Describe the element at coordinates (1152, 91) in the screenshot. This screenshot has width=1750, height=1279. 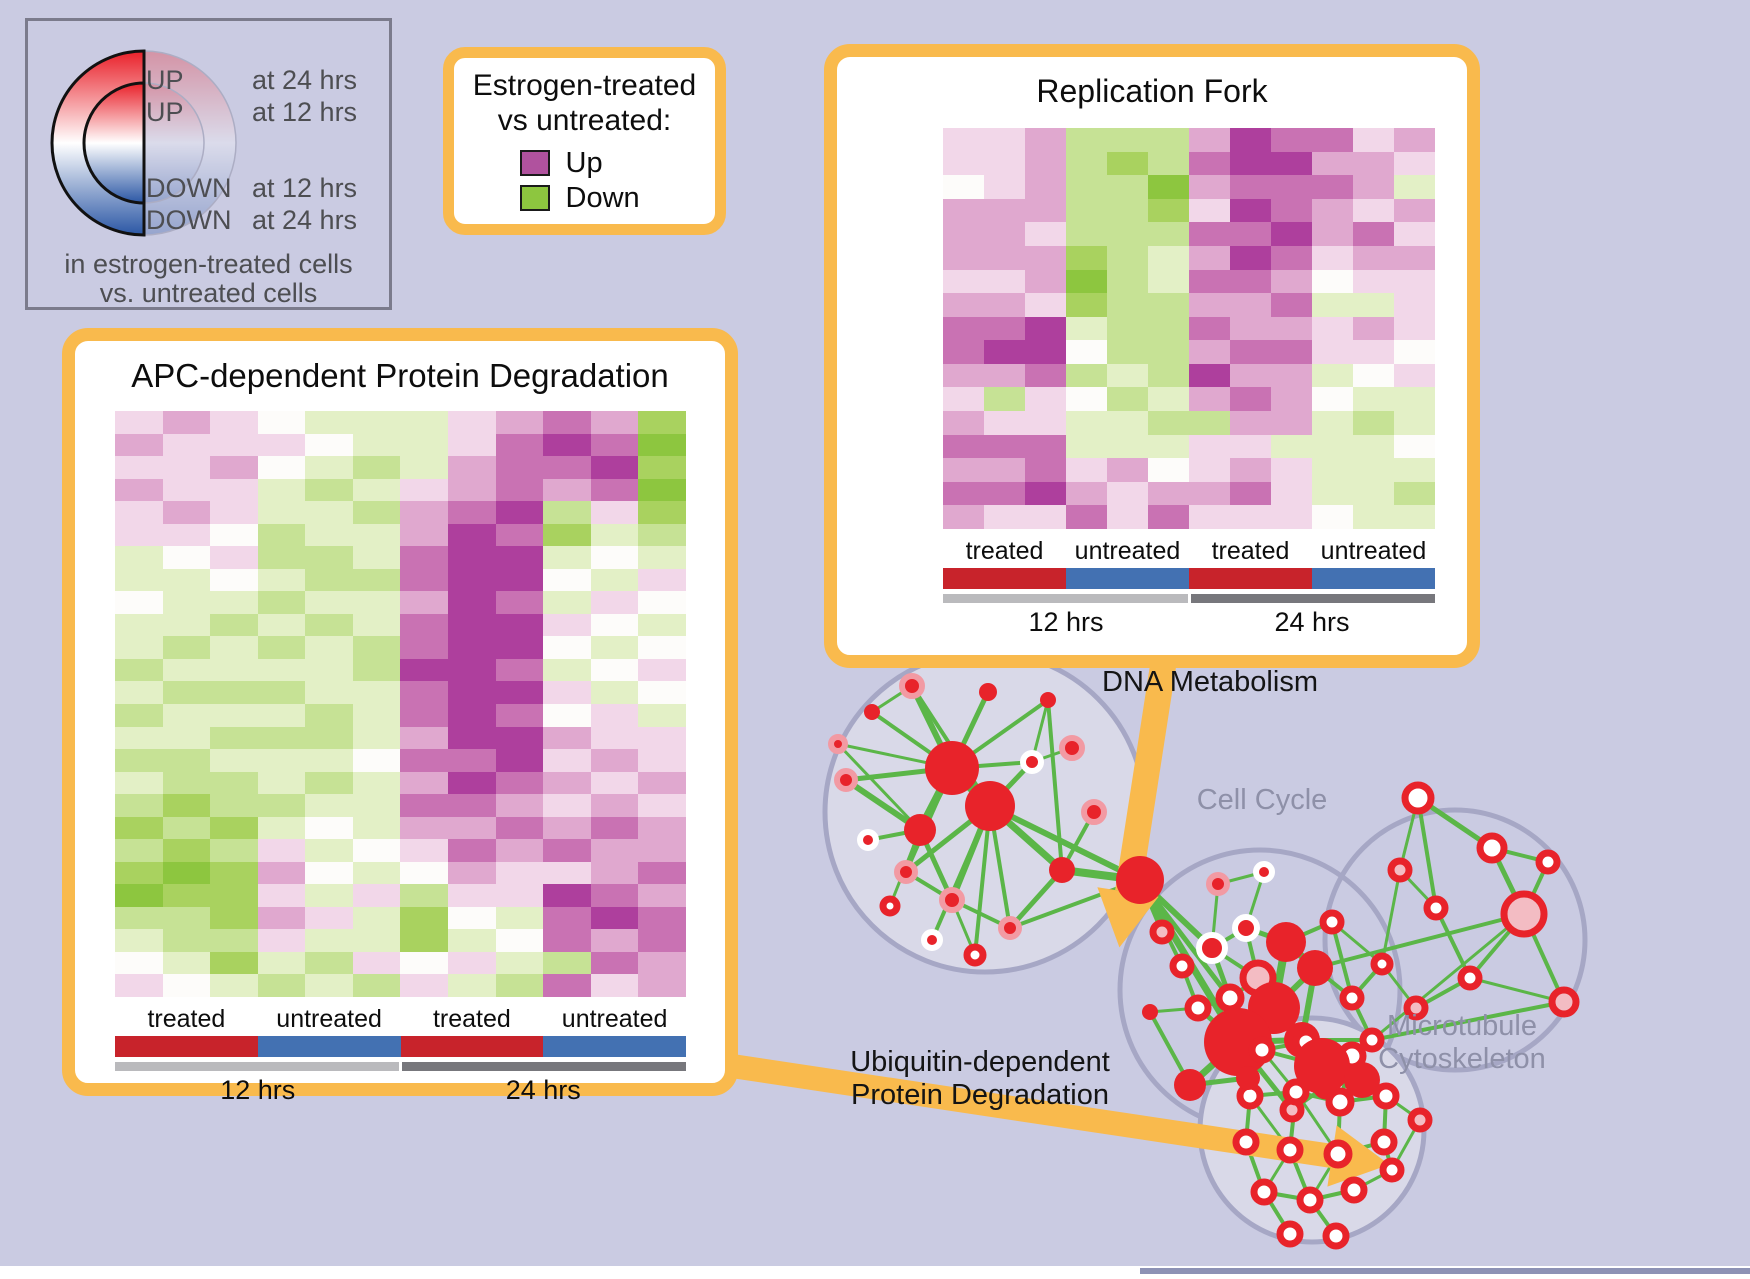
I see `panel-title: Replication Fork` at that location.